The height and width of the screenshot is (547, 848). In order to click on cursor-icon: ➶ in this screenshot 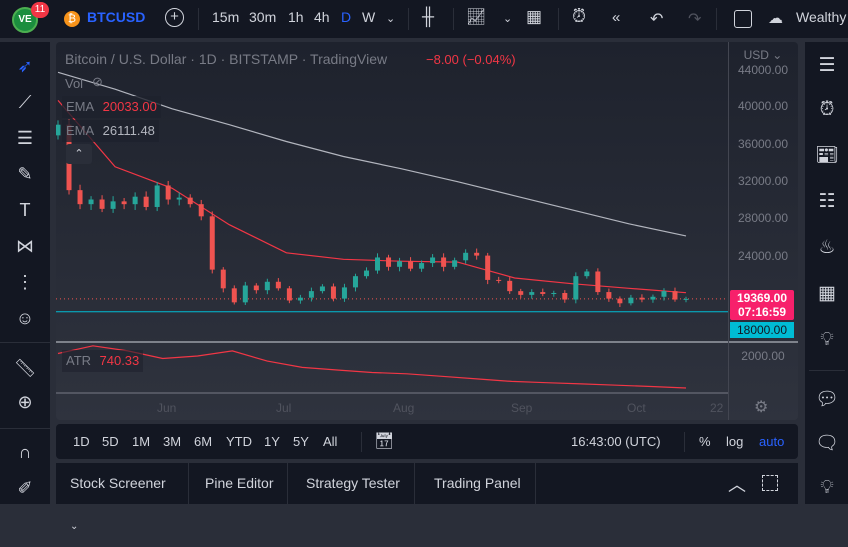, I will do `click(25, 66)`.